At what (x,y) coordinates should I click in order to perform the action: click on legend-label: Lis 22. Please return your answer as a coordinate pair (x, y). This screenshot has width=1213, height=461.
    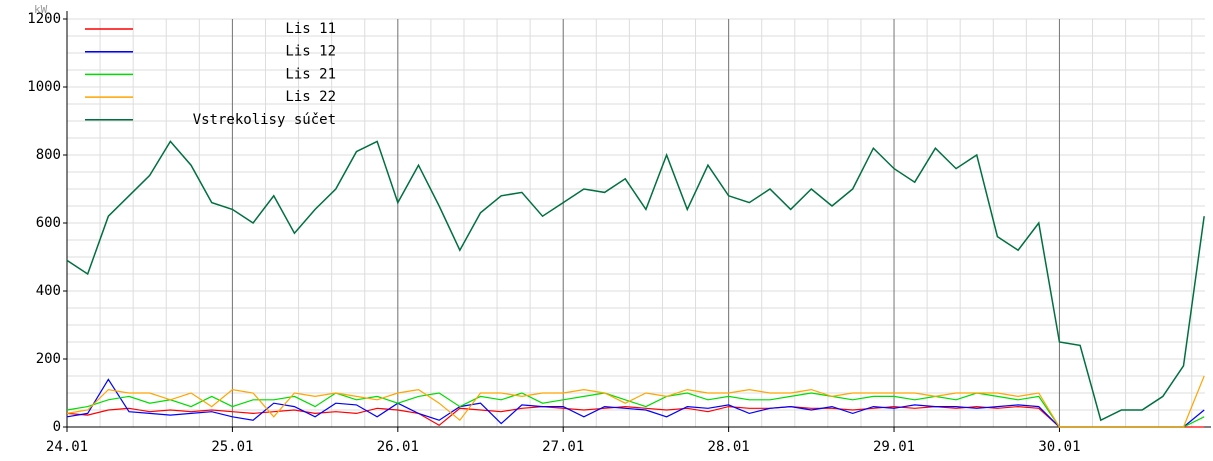
    Looking at the image, I should click on (310, 97).